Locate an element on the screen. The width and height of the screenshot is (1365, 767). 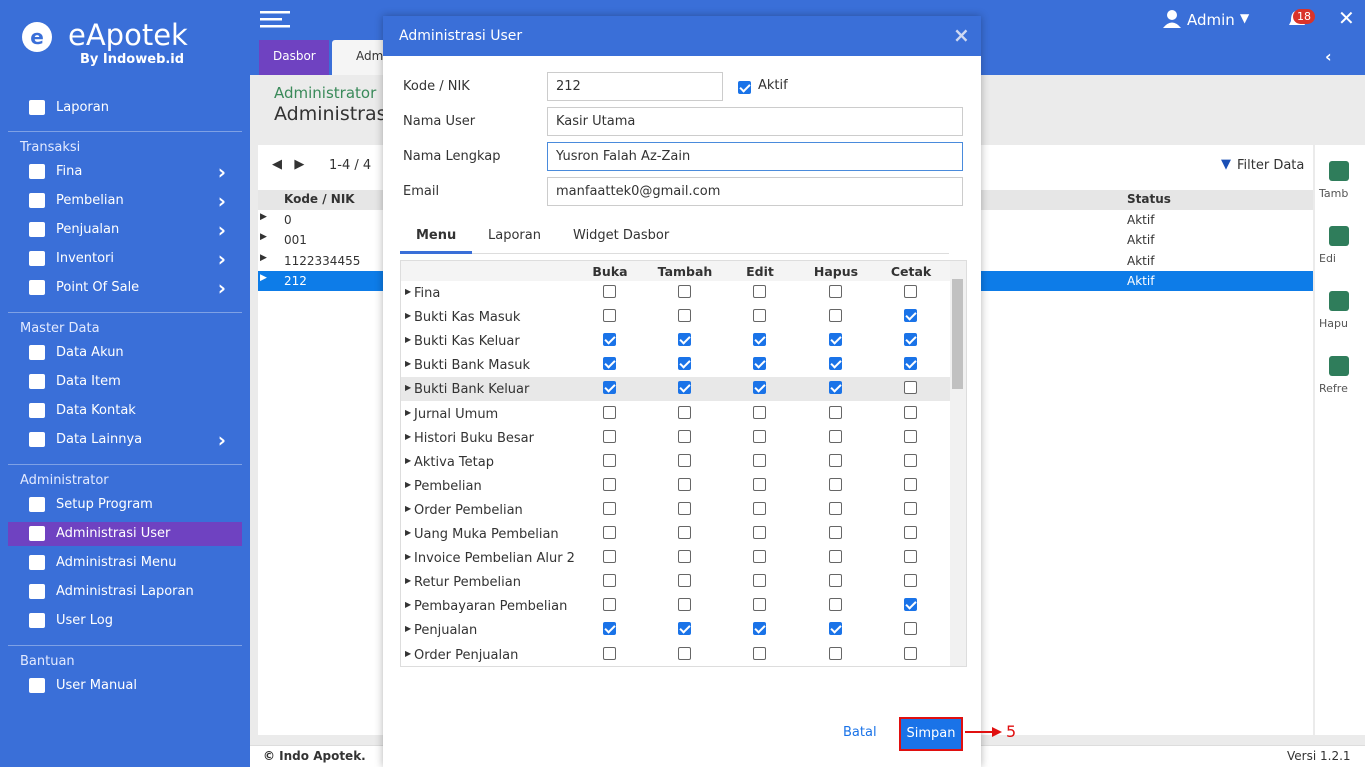
nav-item: Inventori › is located at coordinates (125, 259).